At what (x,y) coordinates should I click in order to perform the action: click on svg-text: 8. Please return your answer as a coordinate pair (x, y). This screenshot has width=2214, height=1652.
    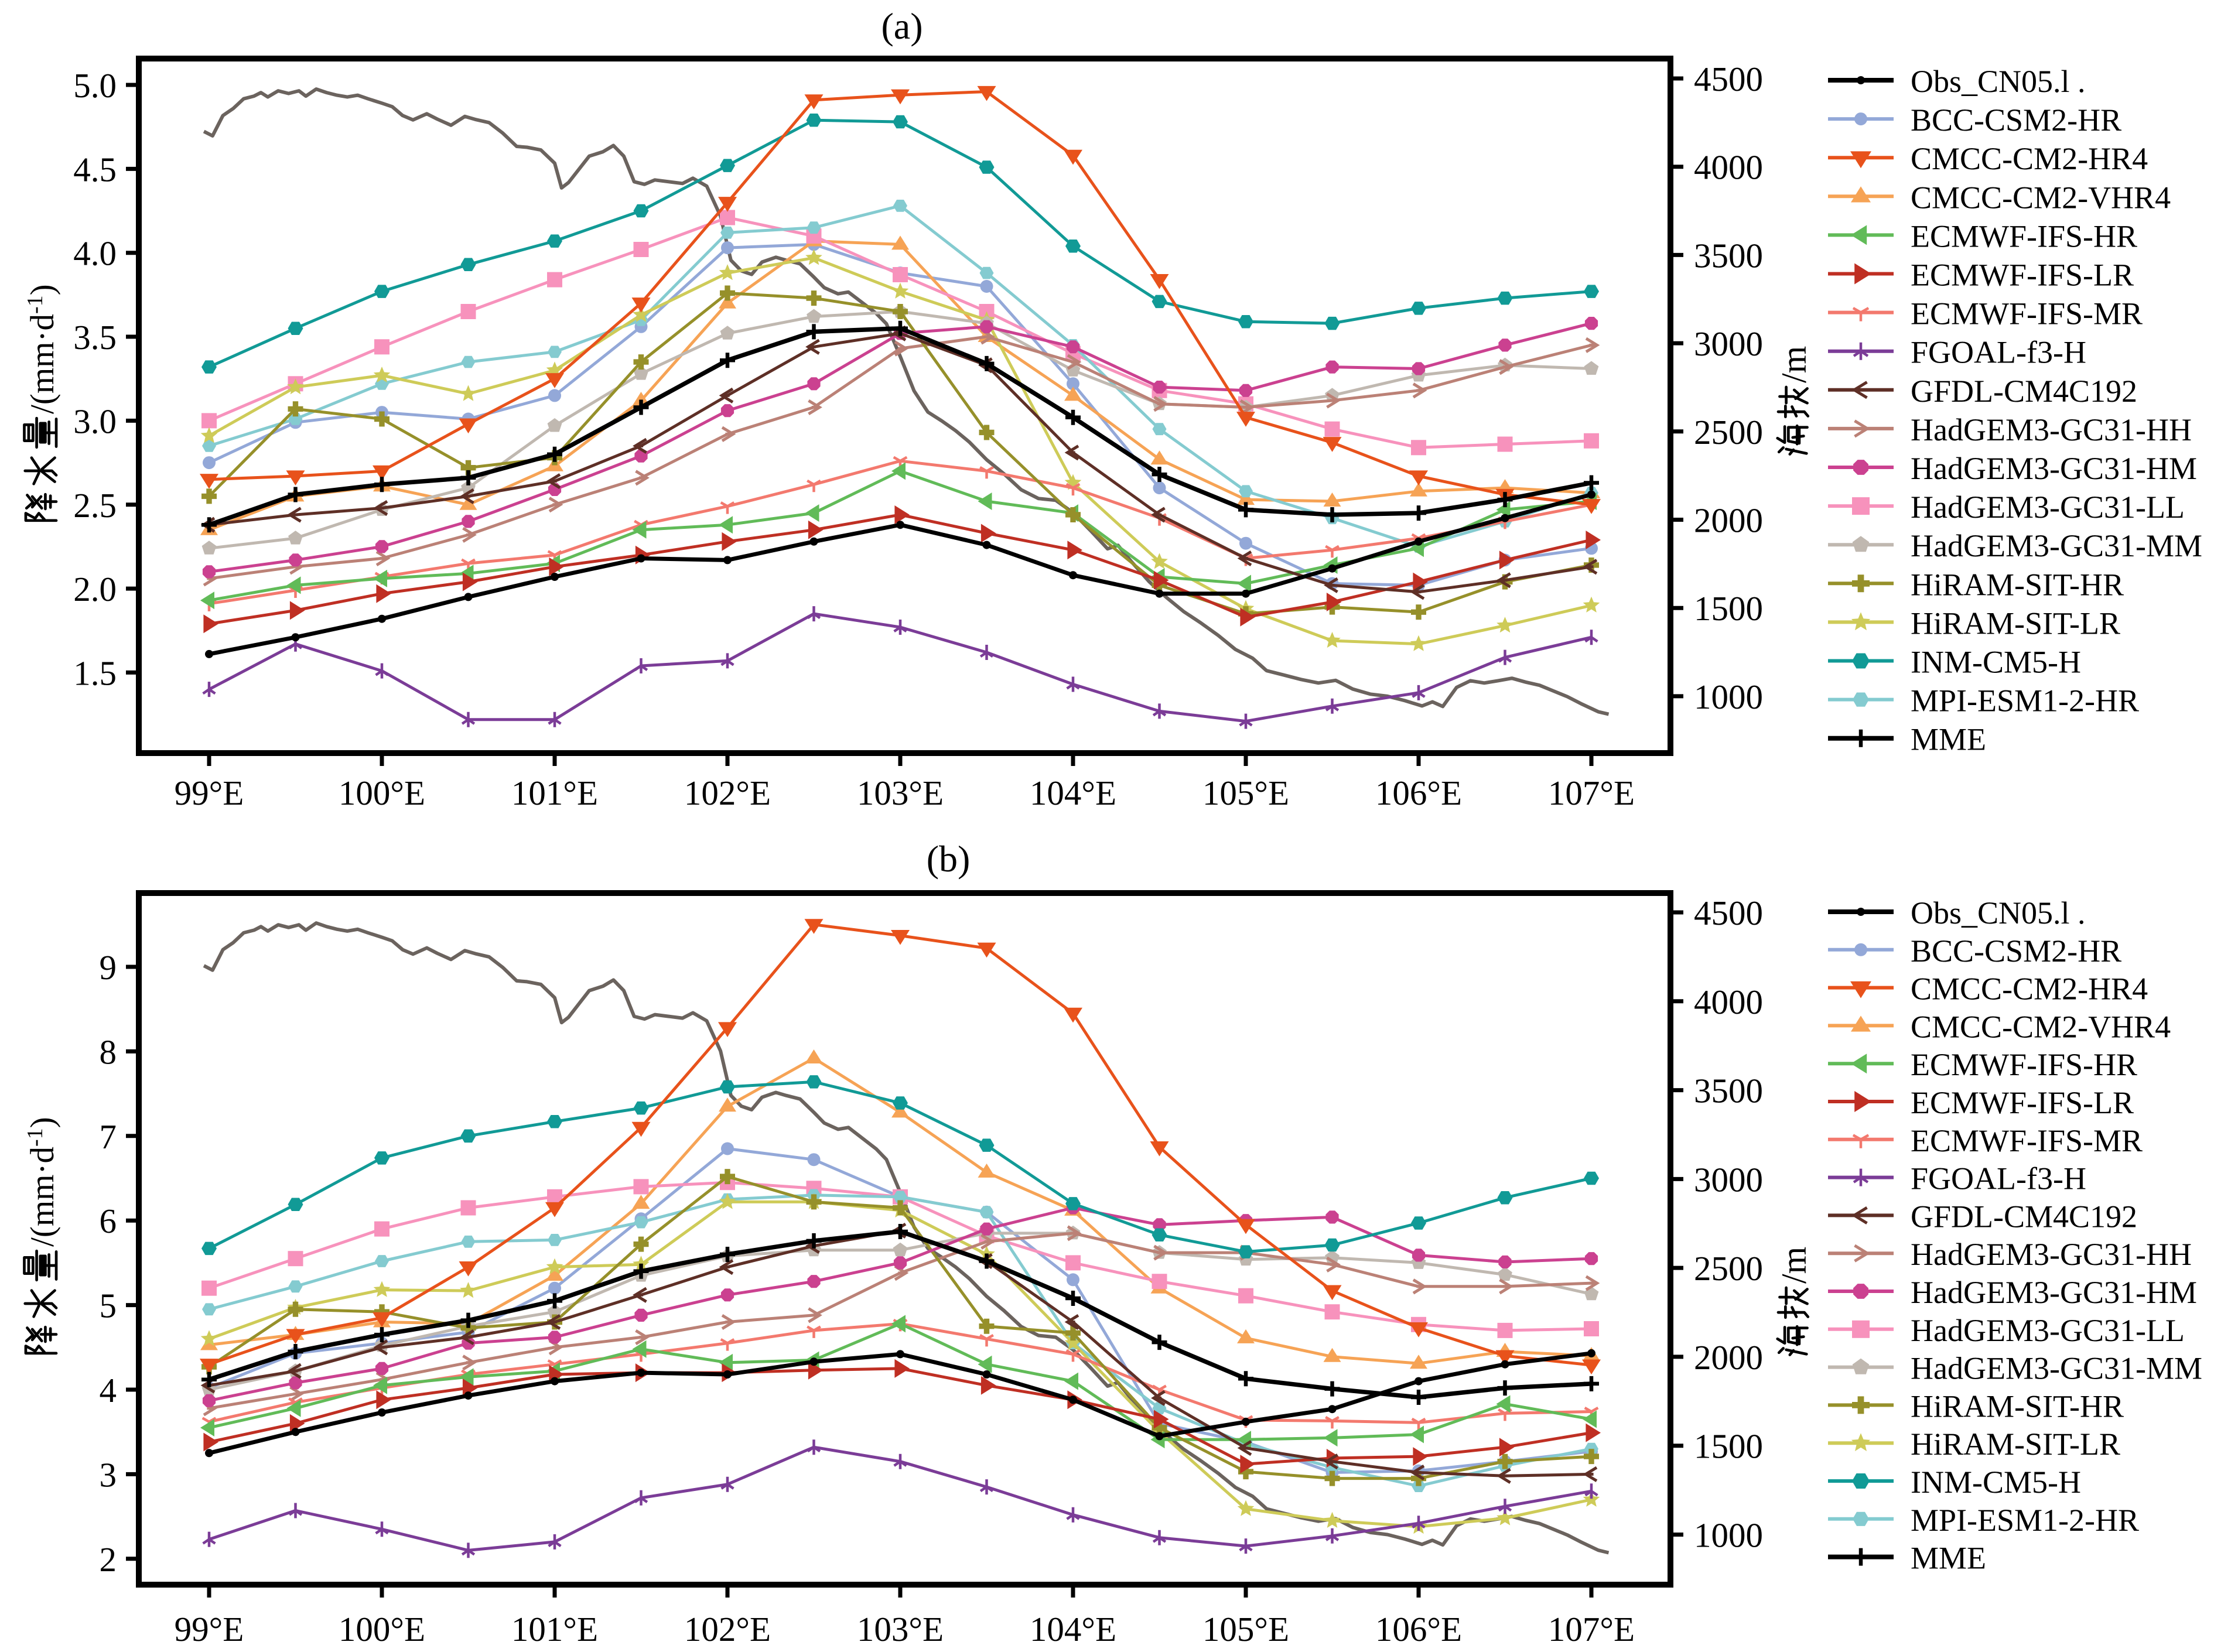
    Looking at the image, I should click on (109, 1051).